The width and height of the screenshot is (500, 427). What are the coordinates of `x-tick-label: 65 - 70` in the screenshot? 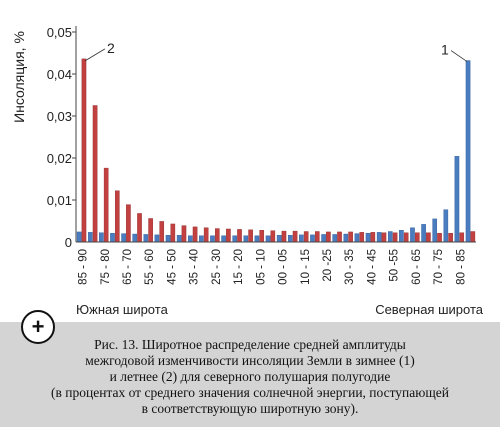 It's located at (128, 267).